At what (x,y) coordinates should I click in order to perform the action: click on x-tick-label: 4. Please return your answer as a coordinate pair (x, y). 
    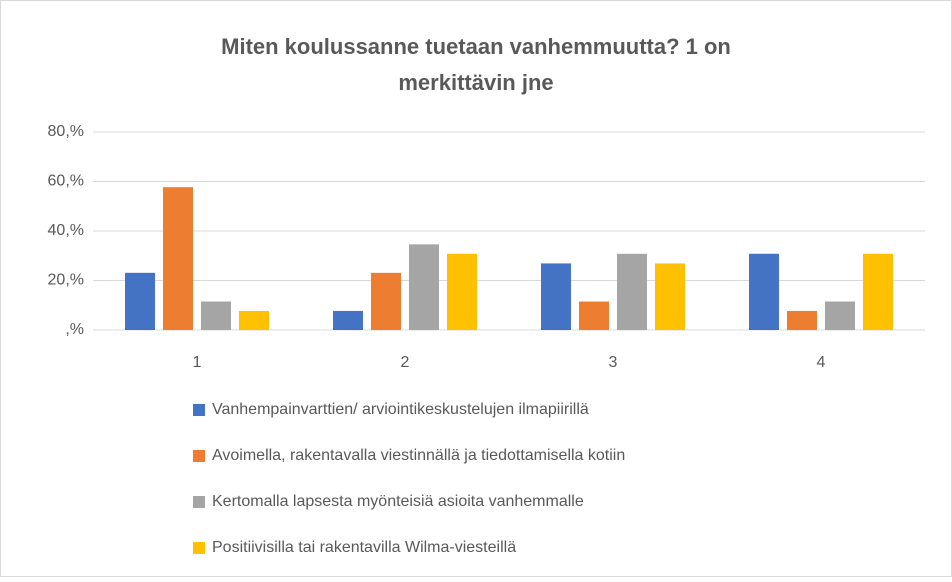
    Looking at the image, I should click on (821, 362).